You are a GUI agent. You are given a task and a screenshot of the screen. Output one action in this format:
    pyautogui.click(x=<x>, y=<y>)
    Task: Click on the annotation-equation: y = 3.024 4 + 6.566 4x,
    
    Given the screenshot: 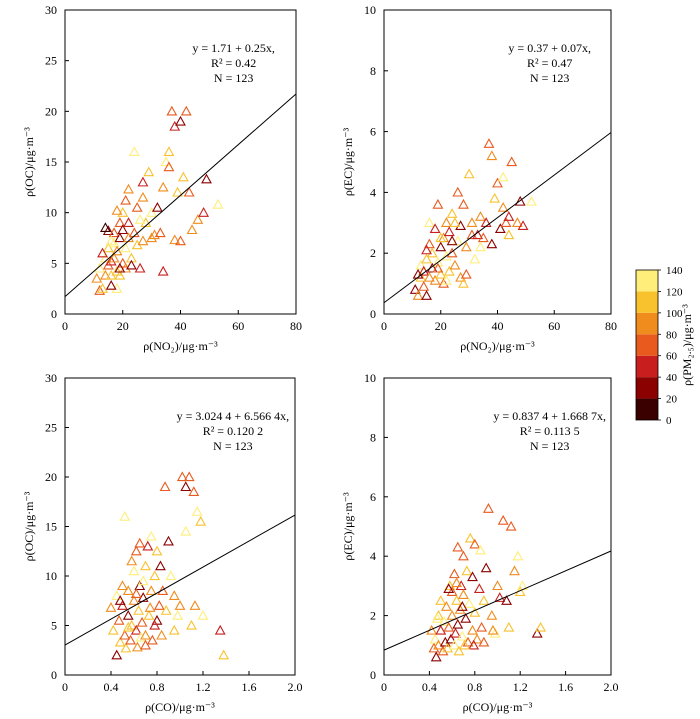 What is the action you would take?
    pyautogui.click(x=233, y=416)
    